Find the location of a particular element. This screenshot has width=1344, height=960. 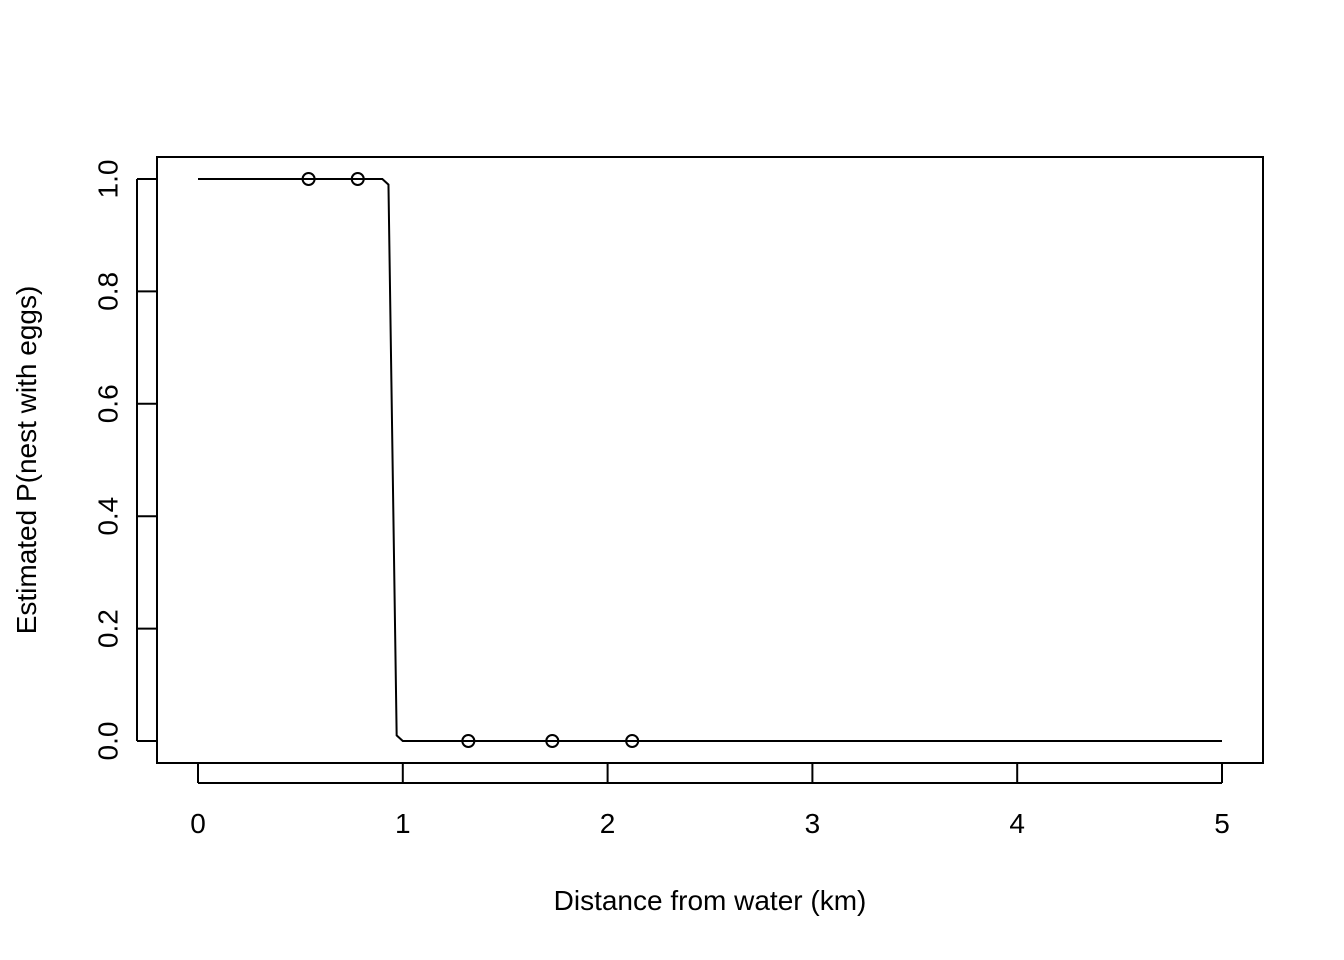

x-axis: 0 1 2 3 4 5 is located at coordinates (710, 801).